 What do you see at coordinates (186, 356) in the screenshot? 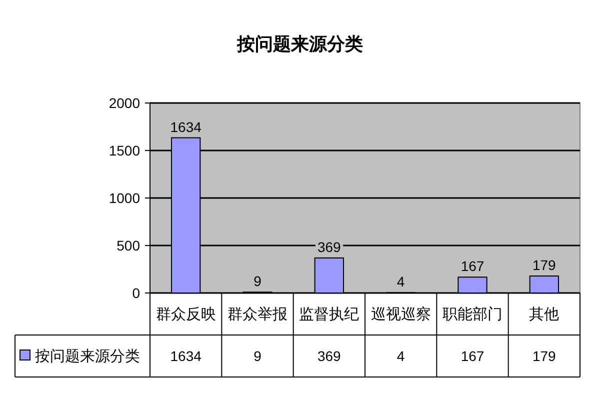
I see `data-label: 1634` at bounding box center [186, 356].